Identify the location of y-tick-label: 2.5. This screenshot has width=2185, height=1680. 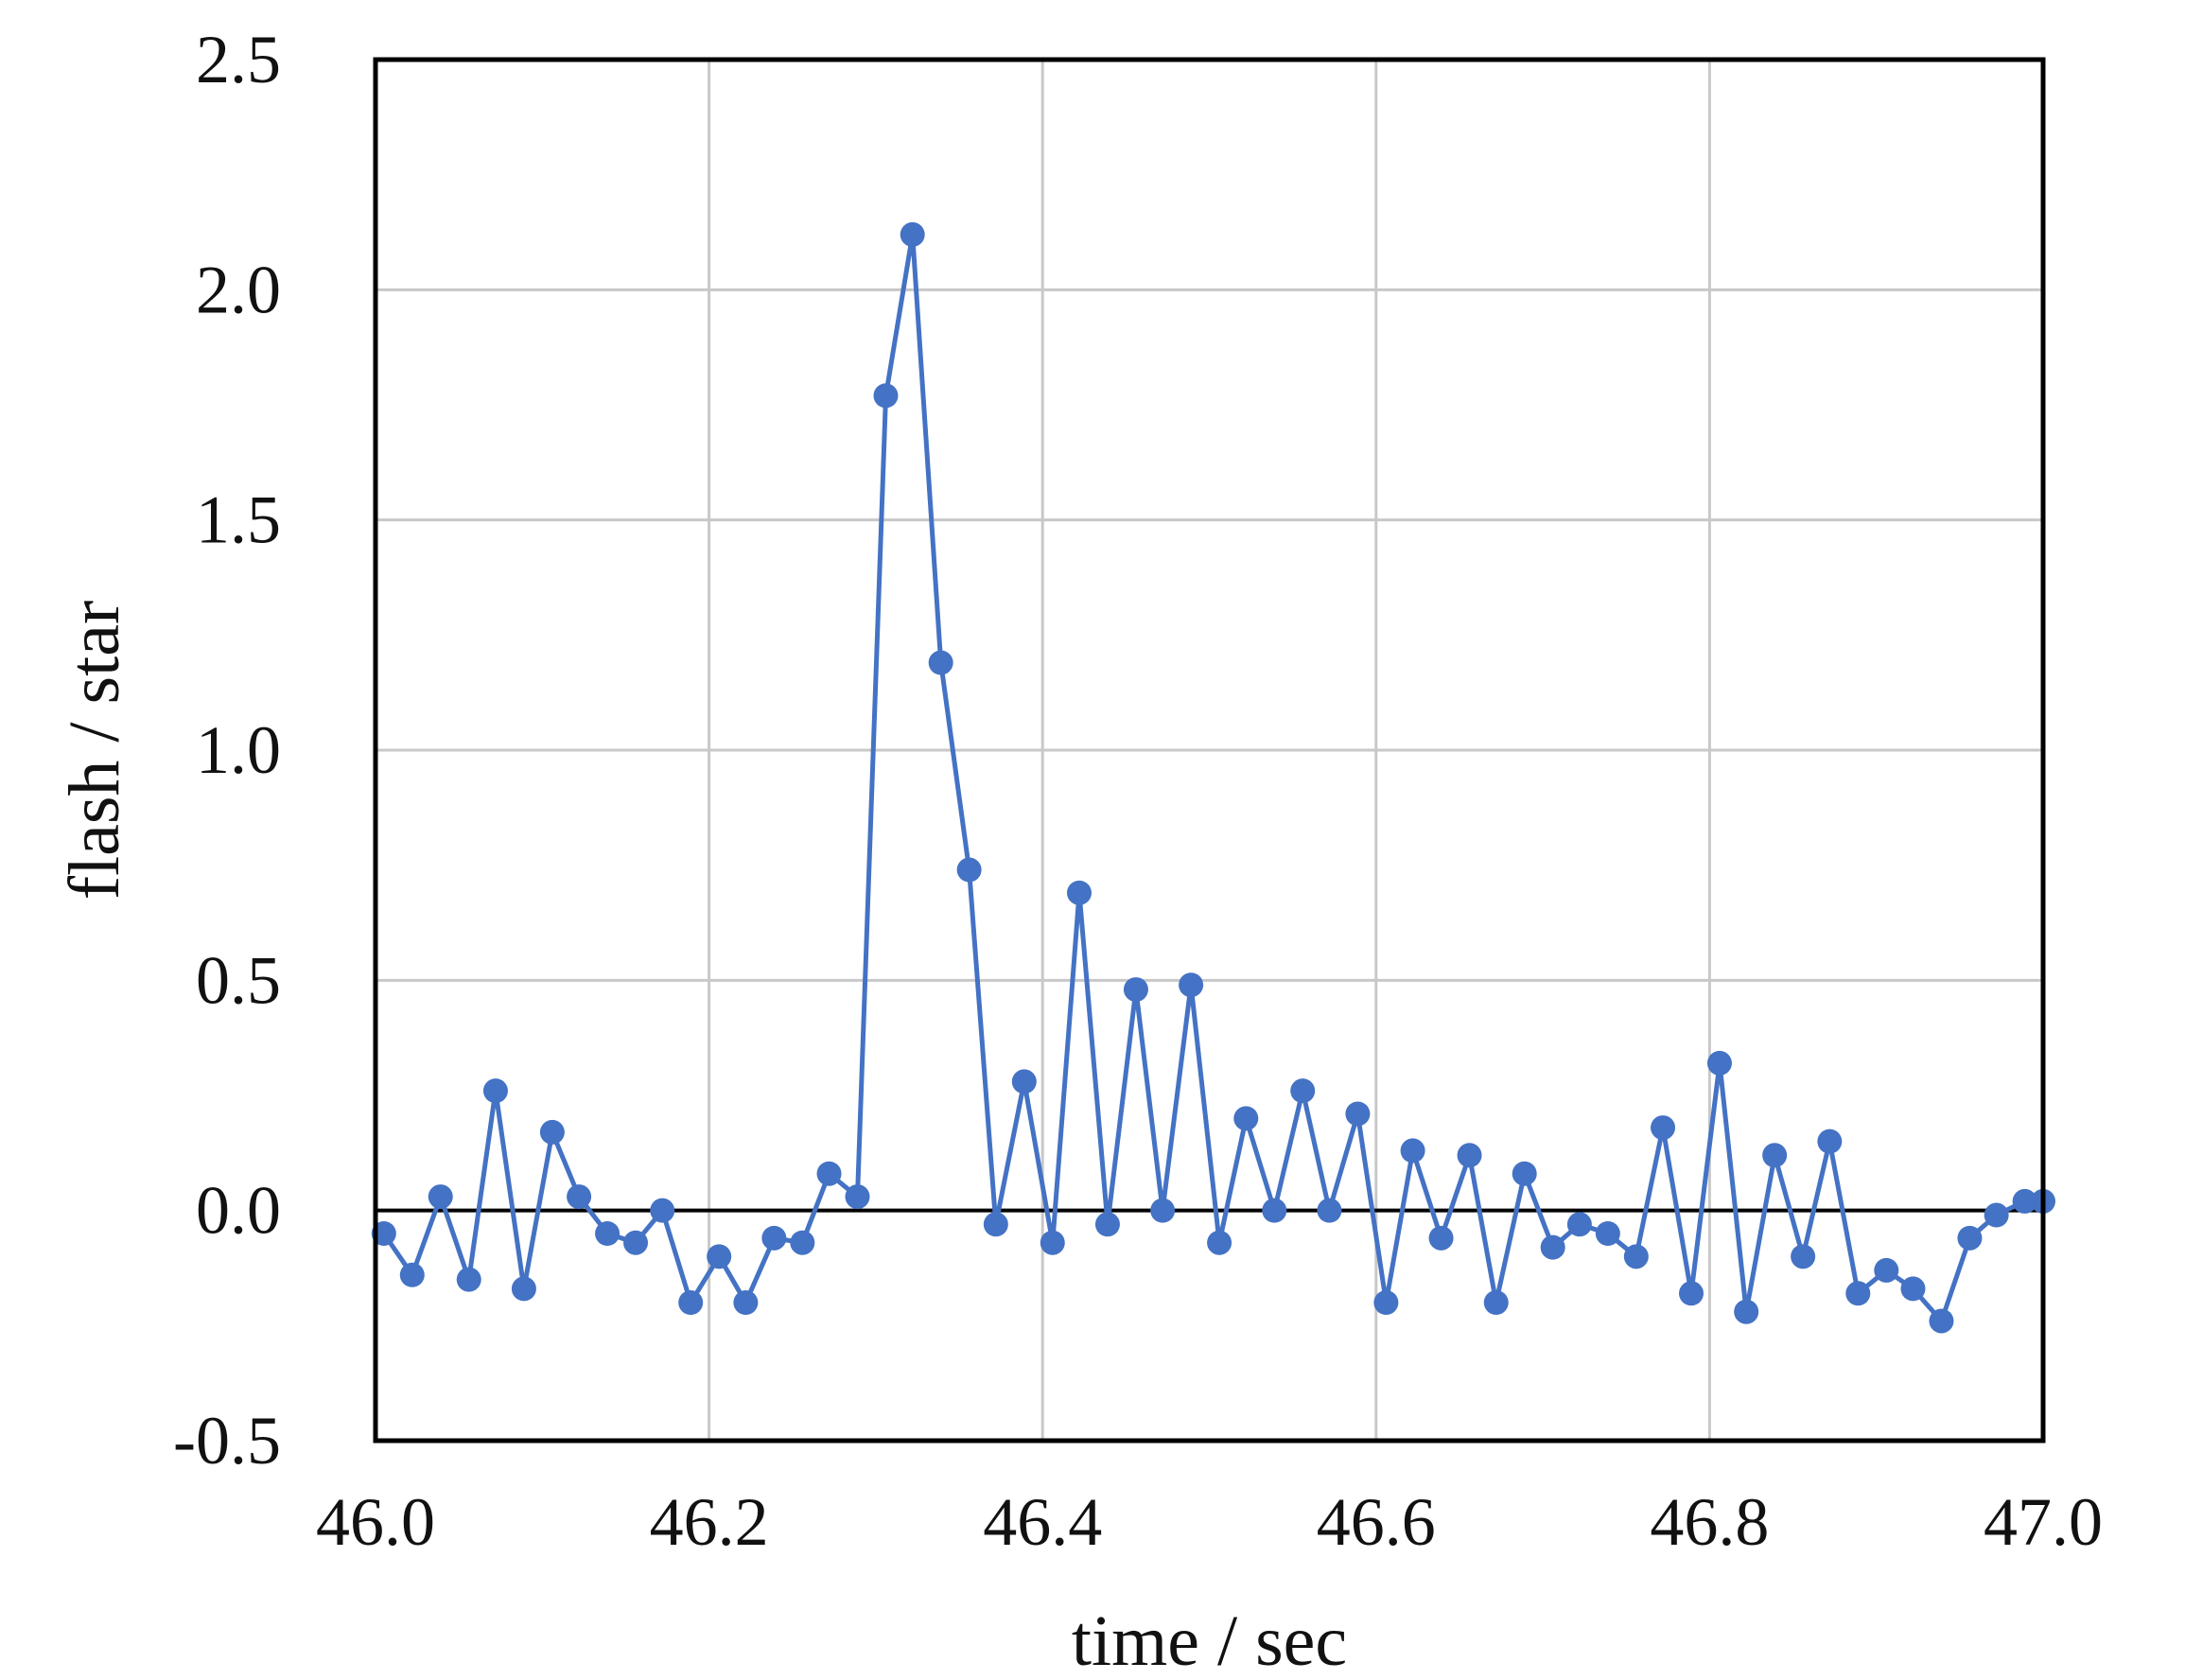
(238, 59).